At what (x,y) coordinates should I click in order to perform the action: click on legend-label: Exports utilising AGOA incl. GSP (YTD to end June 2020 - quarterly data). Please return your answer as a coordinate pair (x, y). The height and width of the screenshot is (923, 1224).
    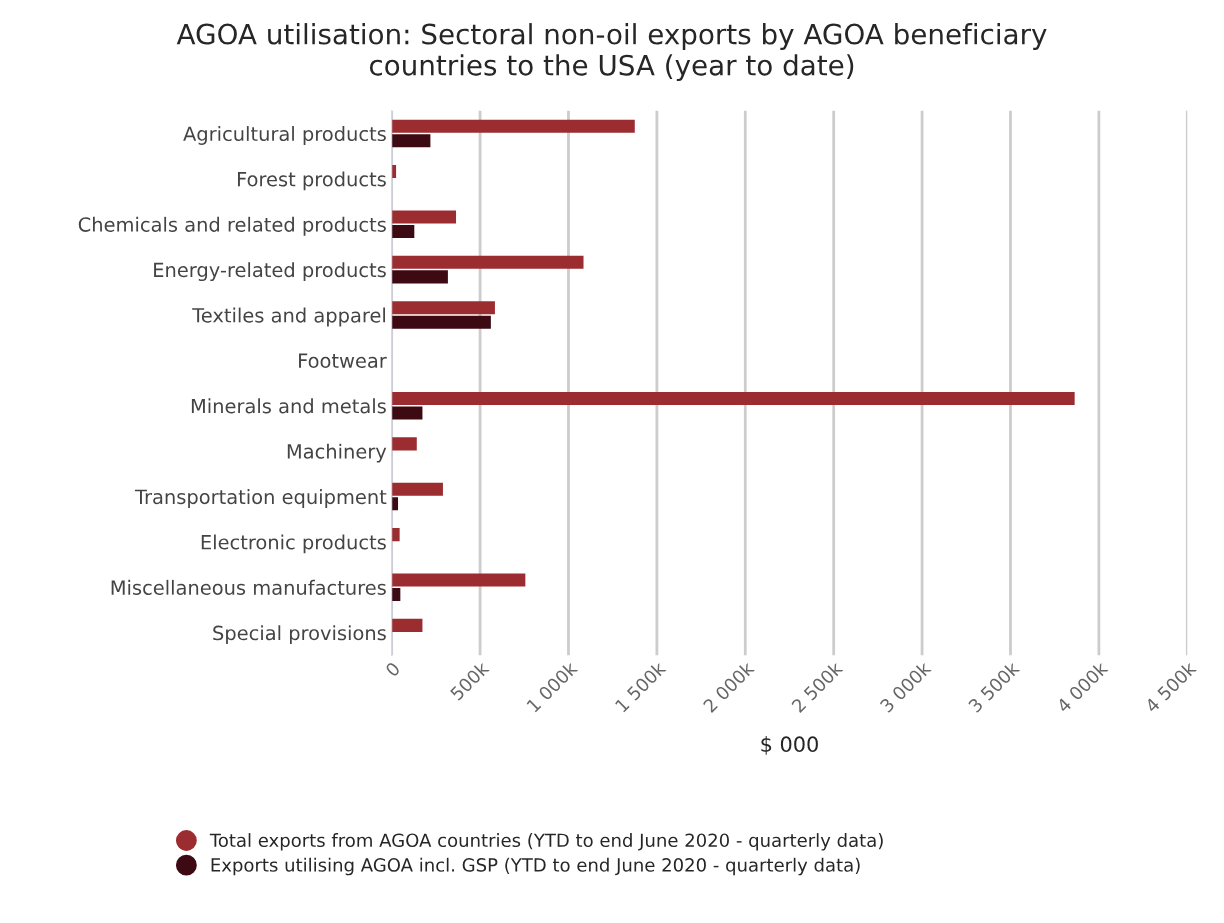
    Looking at the image, I should click on (535, 866).